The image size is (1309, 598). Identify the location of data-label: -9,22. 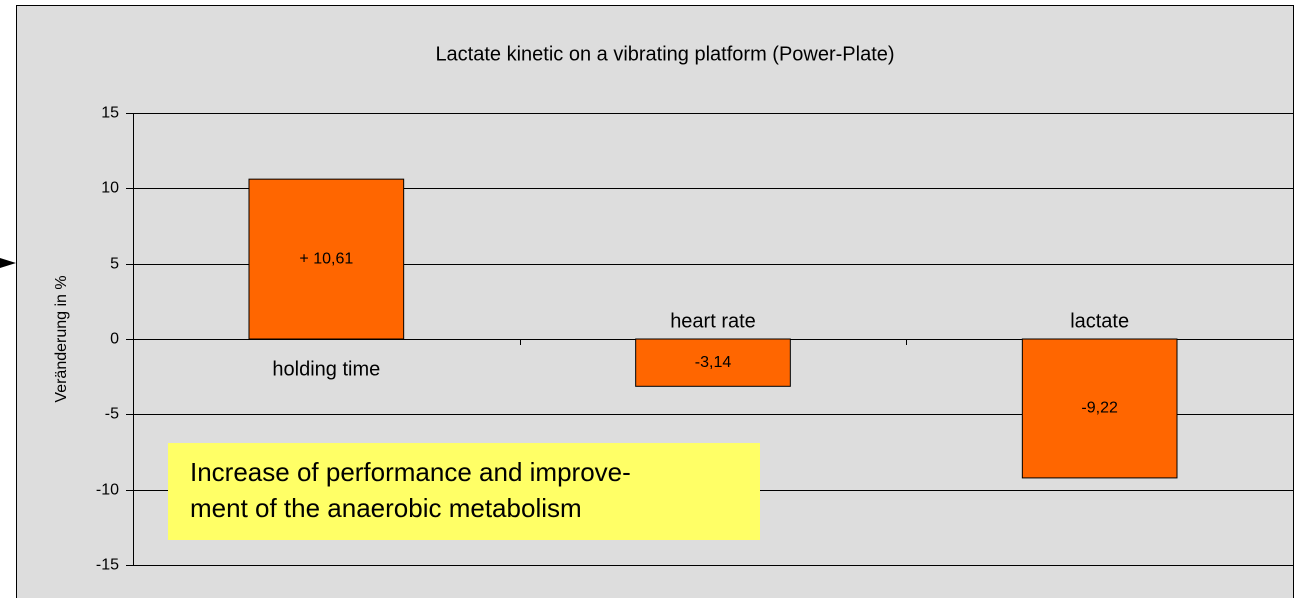
(1099, 408).